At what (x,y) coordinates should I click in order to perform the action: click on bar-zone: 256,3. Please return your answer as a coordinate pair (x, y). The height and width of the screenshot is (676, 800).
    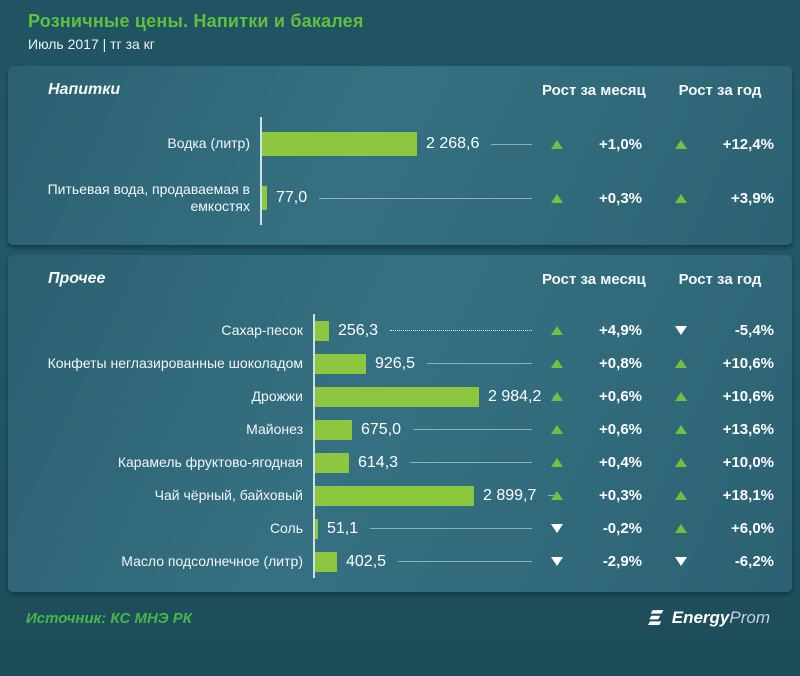
    Looking at the image, I should click on (427, 330).